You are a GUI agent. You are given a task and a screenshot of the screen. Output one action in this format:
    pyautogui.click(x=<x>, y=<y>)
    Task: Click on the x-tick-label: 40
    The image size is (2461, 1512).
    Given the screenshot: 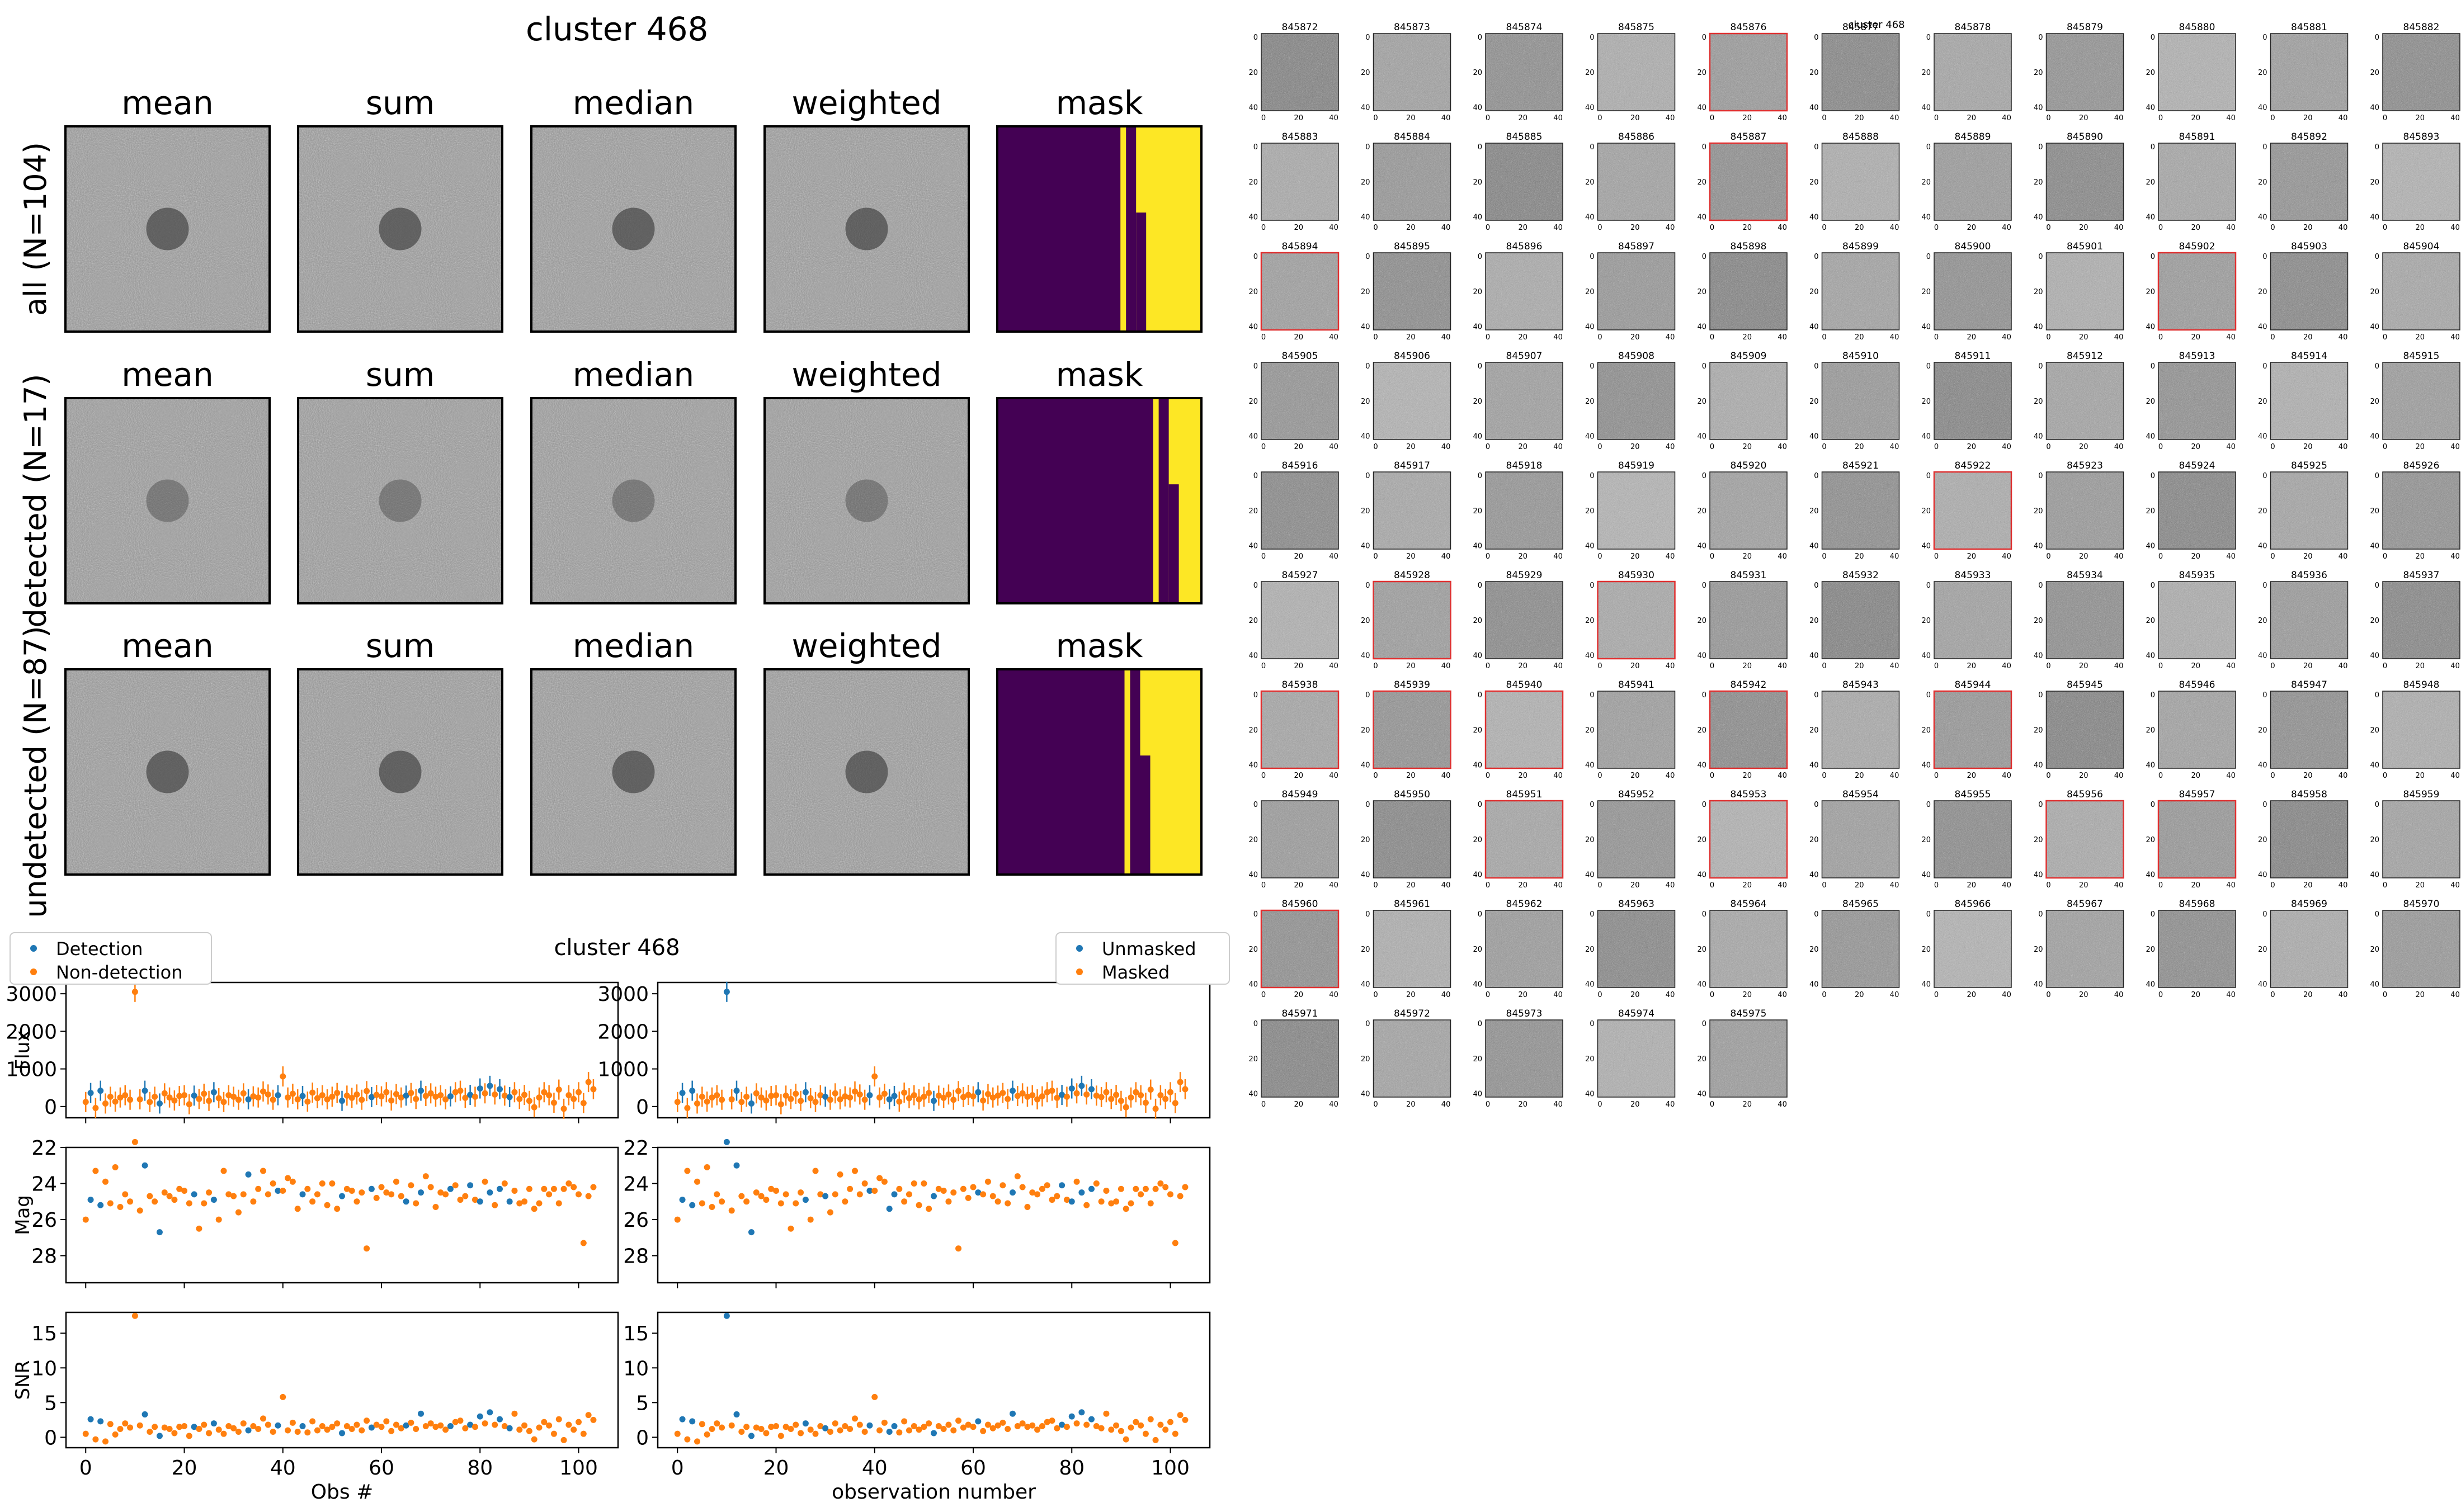 What is the action you would take?
    pyautogui.click(x=2119, y=118)
    